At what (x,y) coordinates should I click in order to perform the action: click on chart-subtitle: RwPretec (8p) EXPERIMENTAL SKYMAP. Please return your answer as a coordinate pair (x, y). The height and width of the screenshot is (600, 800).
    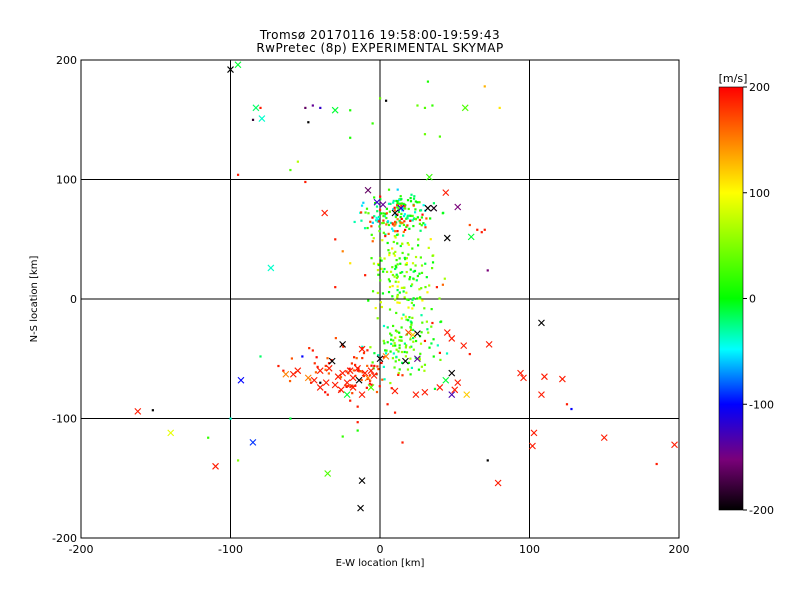
    Looking at the image, I should click on (379, 48).